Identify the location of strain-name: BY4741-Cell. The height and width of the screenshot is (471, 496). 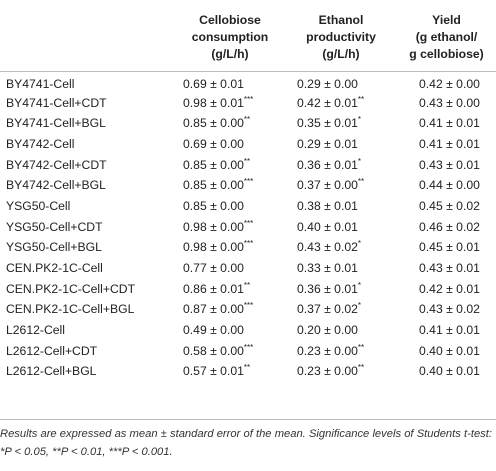
(40, 84).